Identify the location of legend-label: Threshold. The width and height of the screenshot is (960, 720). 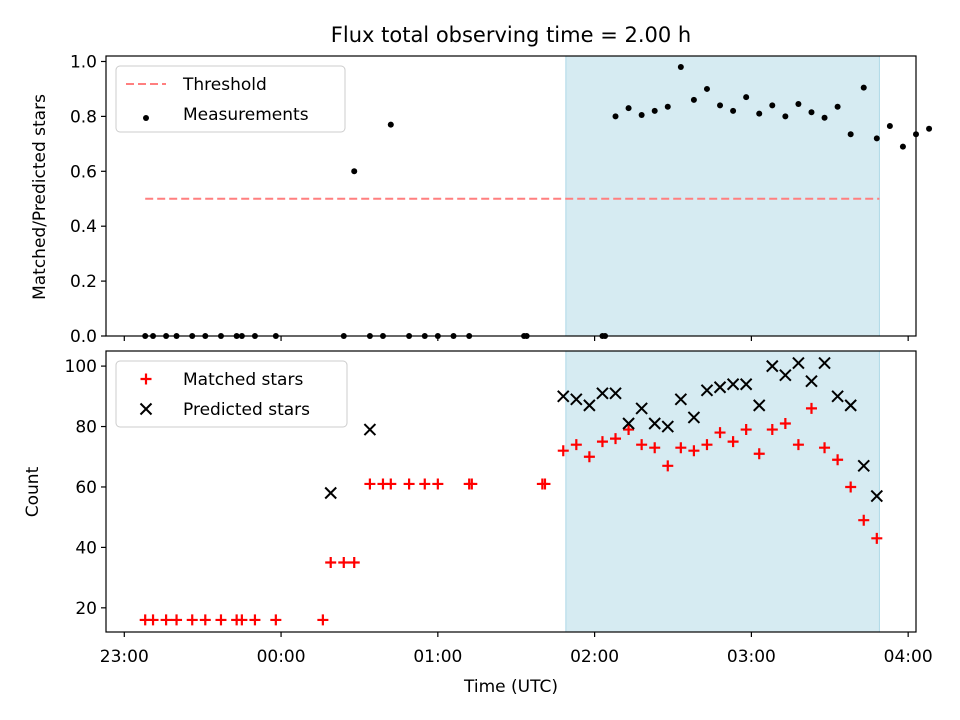
(224, 85).